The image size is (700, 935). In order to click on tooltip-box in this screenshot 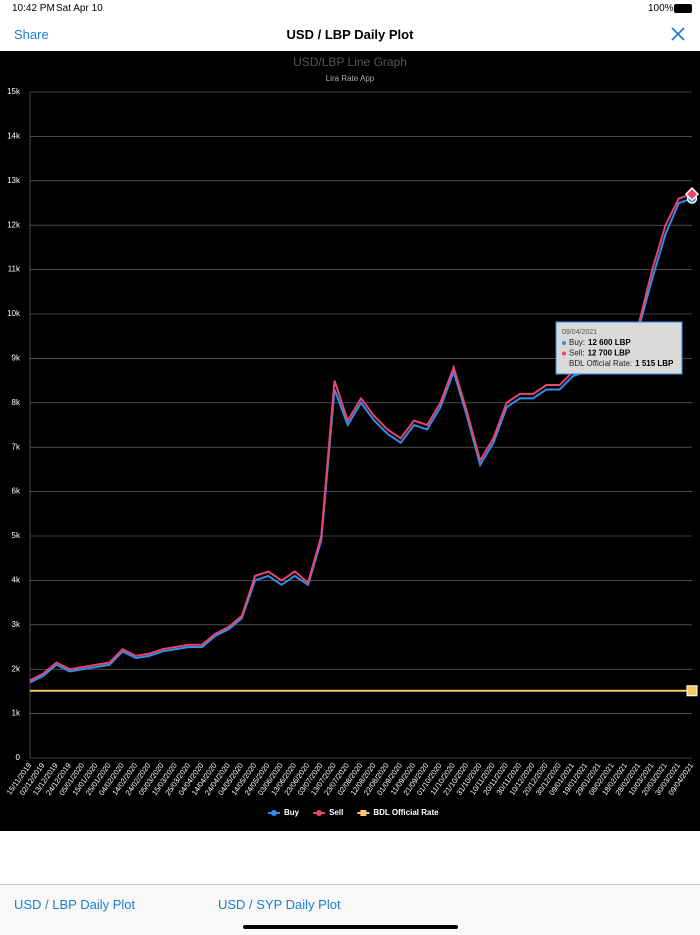, I will do `click(619, 348)`.